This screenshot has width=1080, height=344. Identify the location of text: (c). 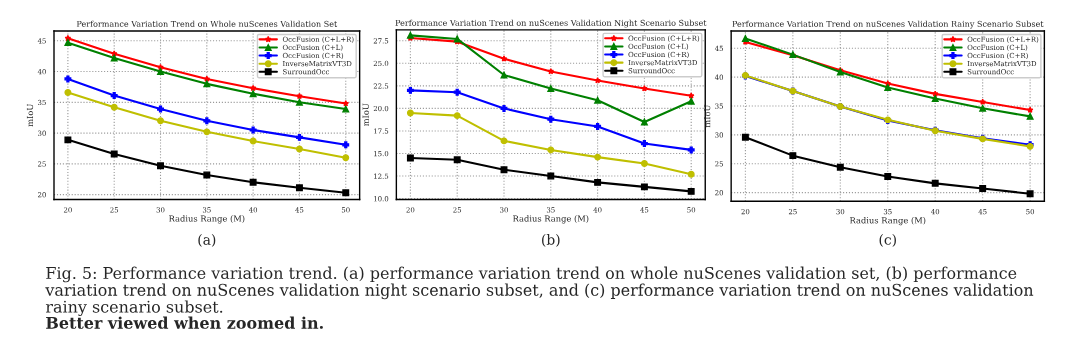
(887, 240).